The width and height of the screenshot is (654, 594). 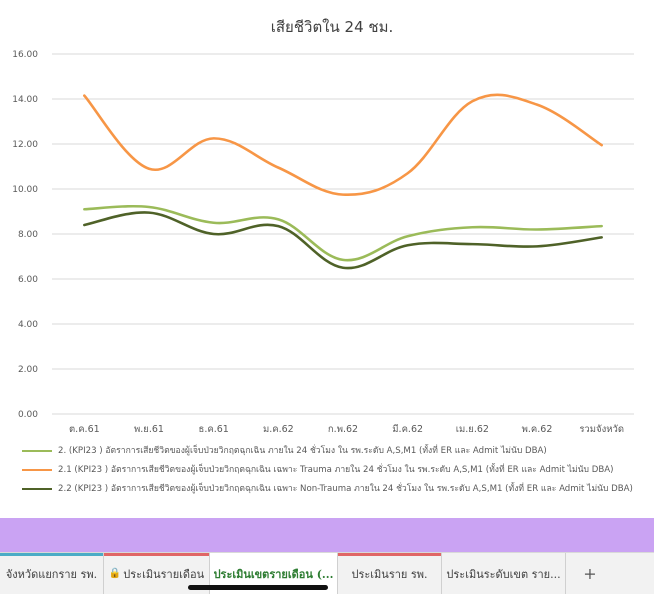 What do you see at coordinates (590, 573) in the screenshot?
I see `add-sheet-button: +` at bounding box center [590, 573].